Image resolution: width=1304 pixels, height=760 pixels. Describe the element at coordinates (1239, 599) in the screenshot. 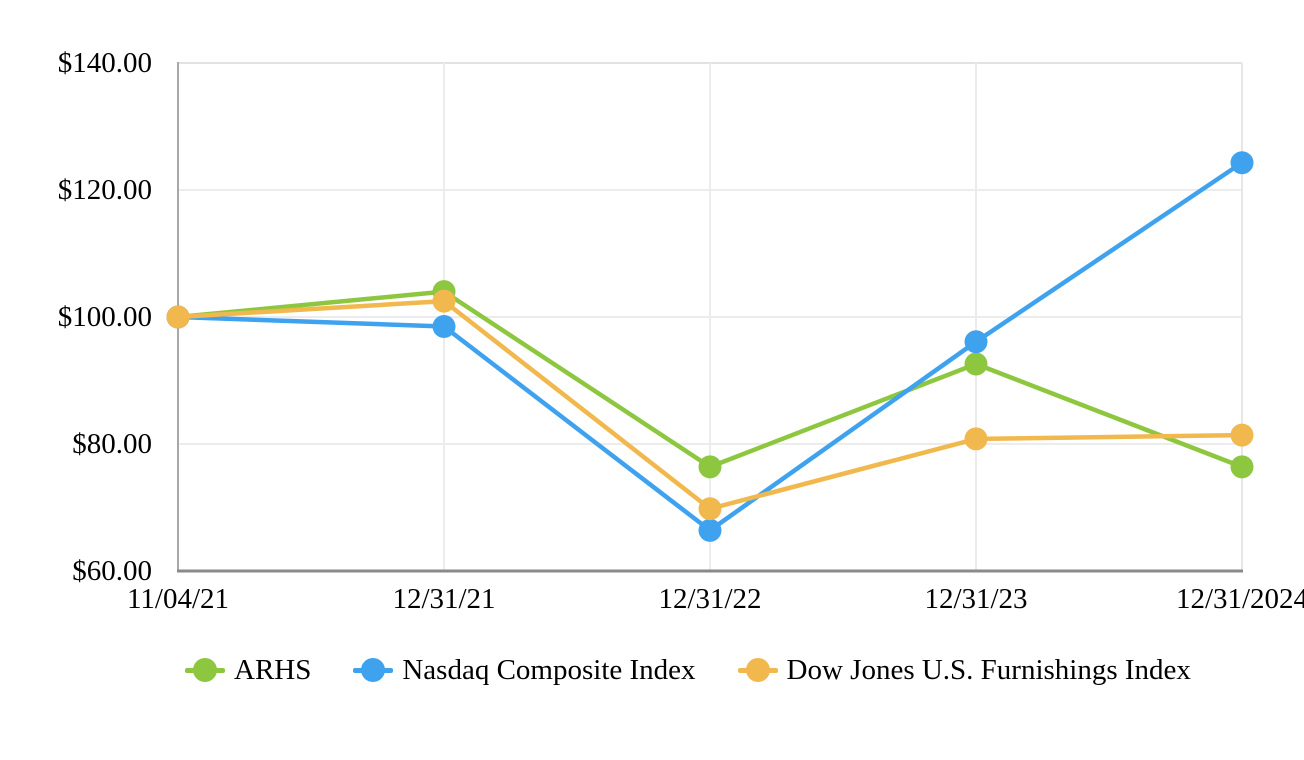

I see `x-axis-tick-label: 12/31/2024` at that location.